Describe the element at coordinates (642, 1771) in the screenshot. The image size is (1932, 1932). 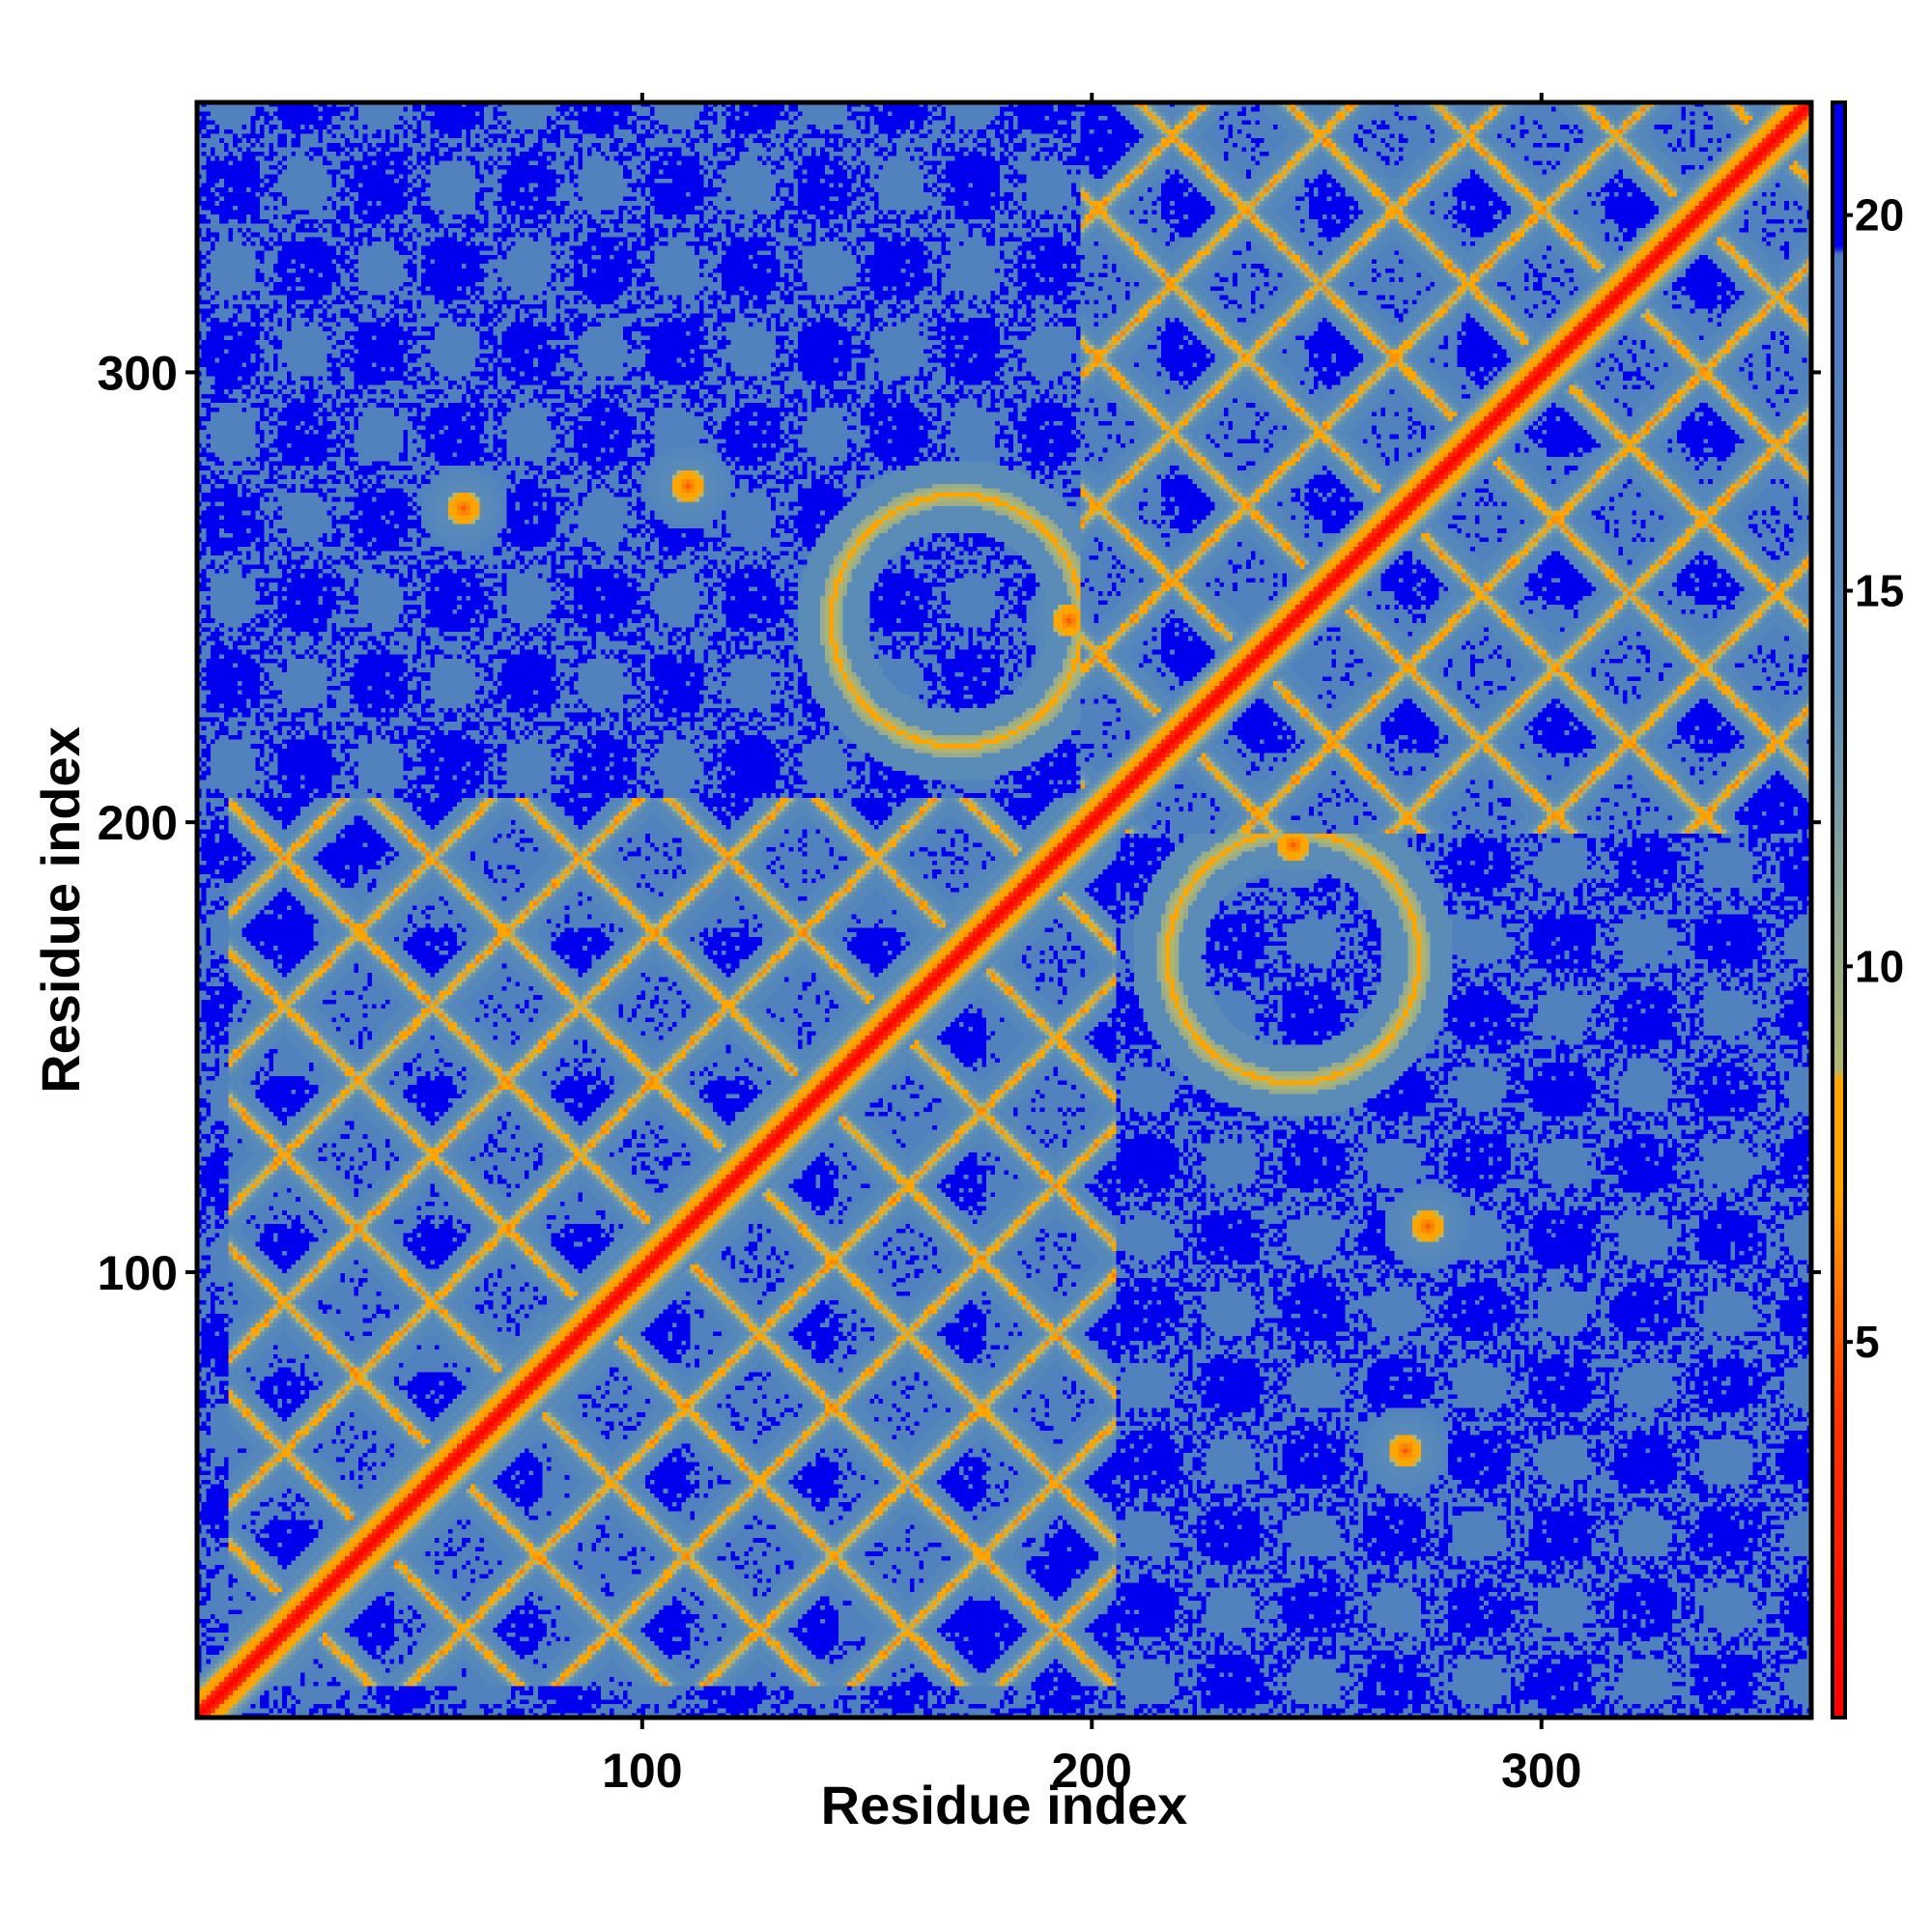
I see `x-tick-label: 100` at that location.